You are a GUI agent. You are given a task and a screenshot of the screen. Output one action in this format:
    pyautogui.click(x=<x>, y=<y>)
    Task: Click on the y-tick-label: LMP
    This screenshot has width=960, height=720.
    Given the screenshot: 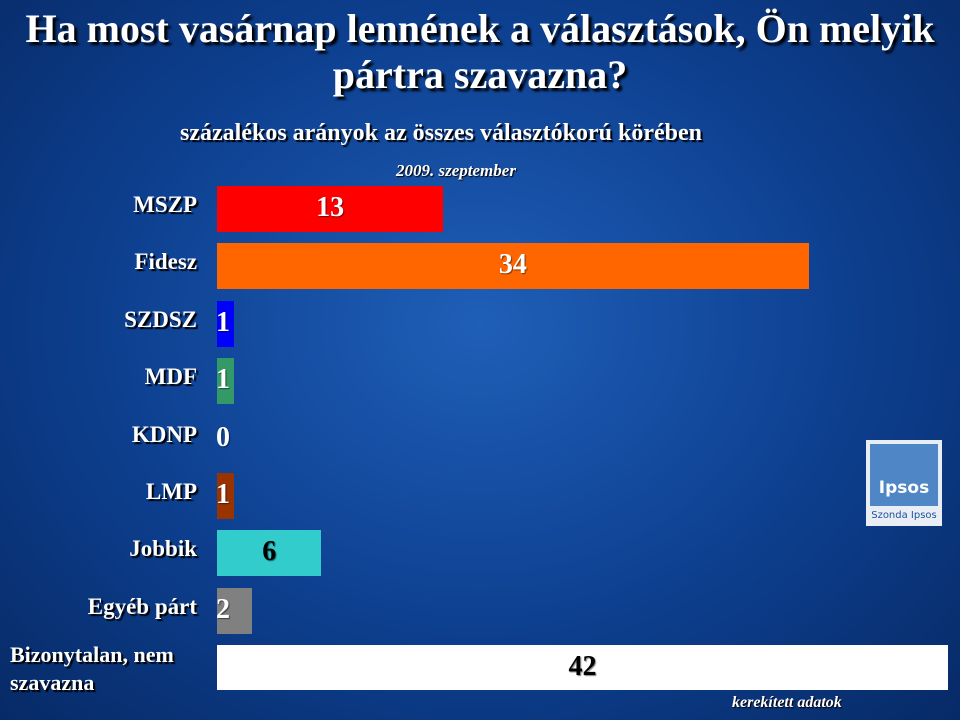 What is the action you would take?
    pyautogui.click(x=171, y=491)
    